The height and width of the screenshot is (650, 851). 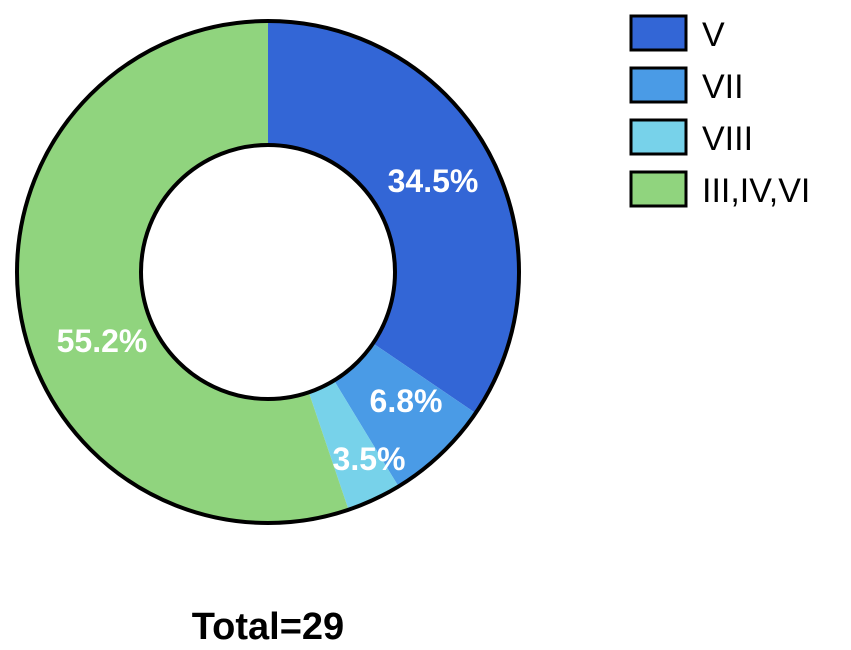 What do you see at coordinates (727, 139) in the screenshot?
I see `legend-label: VIII` at bounding box center [727, 139].